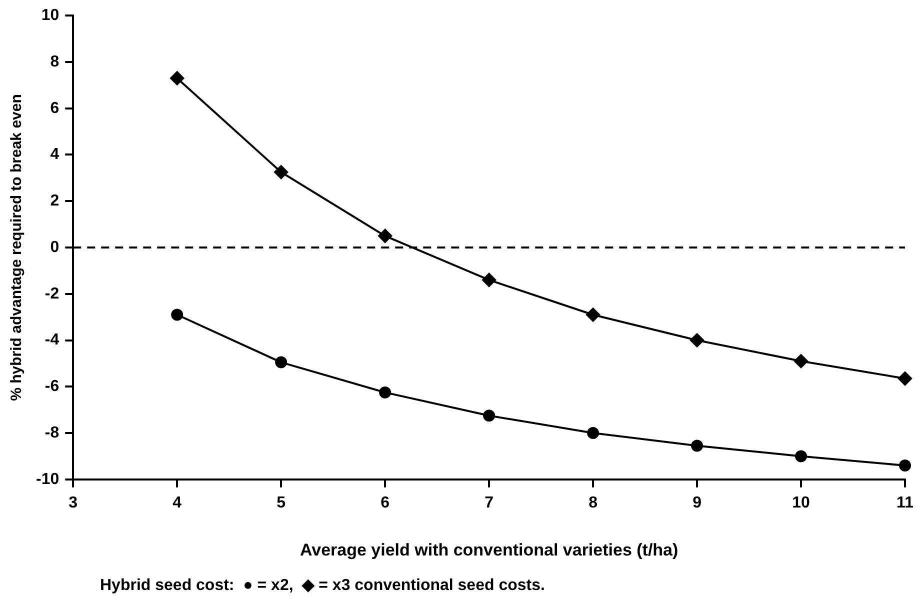 Image resolution: width=921 pixels, height=613 pixels. What do you see at coordinates (73, 503) in the screenshot?
I see `x-tick-label: 3` at bounding box center [73, 503].